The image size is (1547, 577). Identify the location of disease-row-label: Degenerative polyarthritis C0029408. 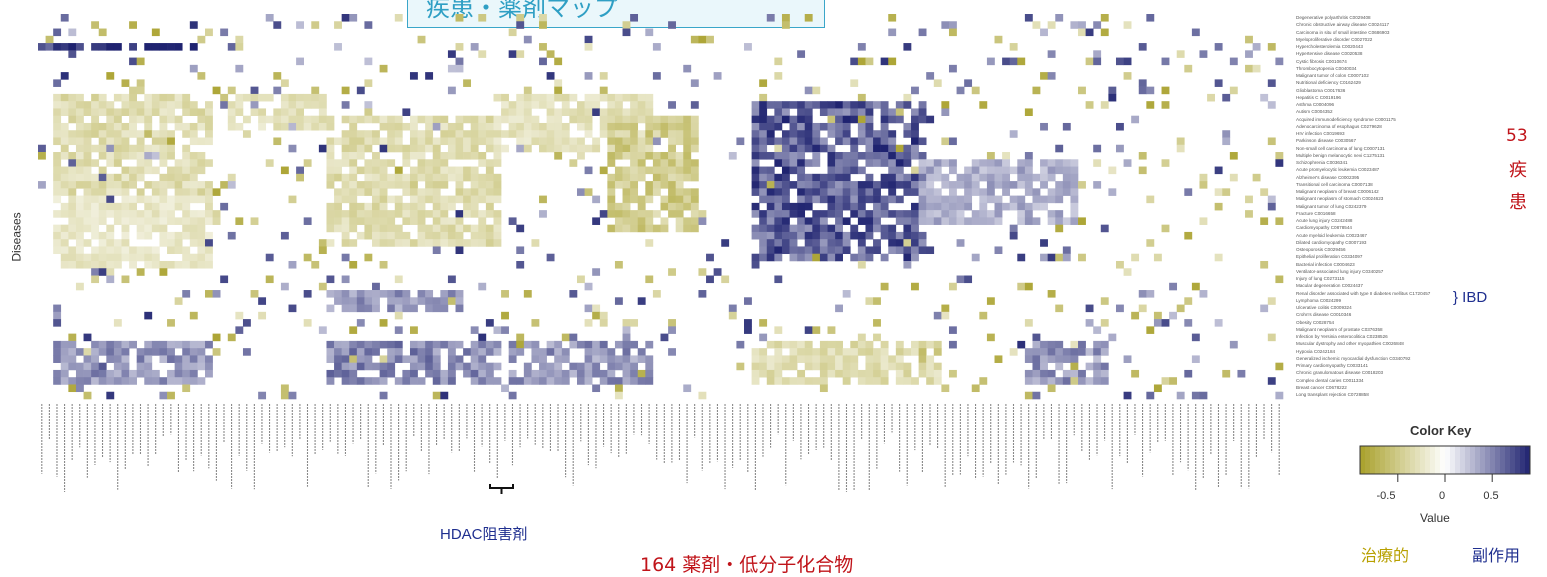
(1333, 17).